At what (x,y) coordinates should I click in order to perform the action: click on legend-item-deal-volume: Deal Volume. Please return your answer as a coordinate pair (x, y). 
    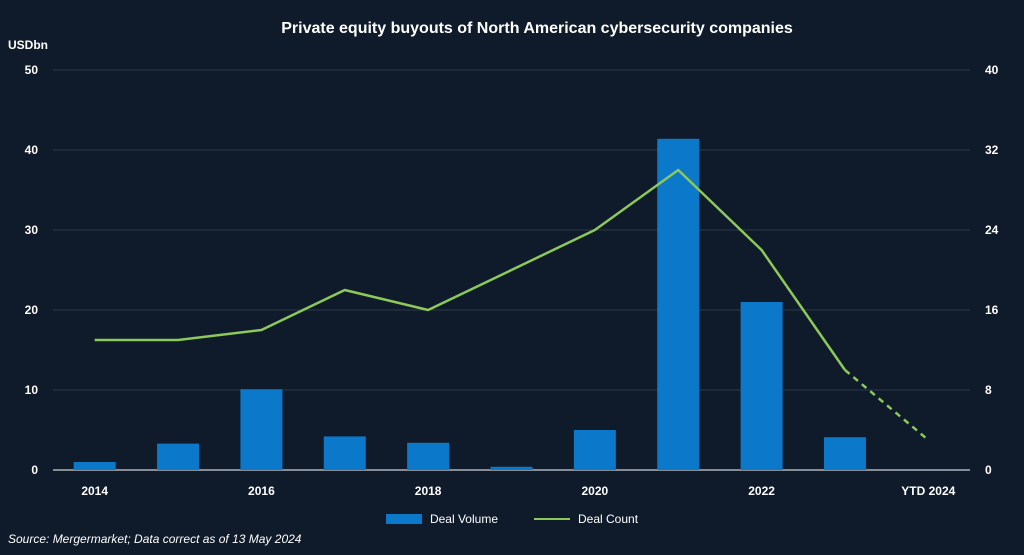
    Looking at the image, I should click on (441, 519).